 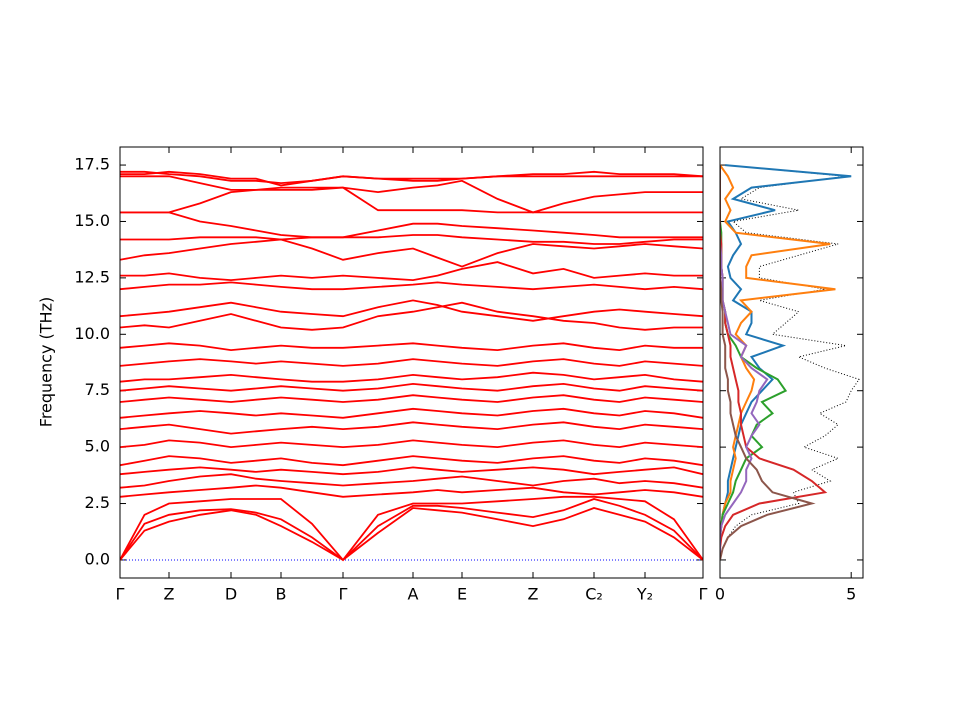 What do you see at coordinates (92, 164) in the screenshot?
I see `y-tick-label: 17.5` at bounding box center [92, 164].